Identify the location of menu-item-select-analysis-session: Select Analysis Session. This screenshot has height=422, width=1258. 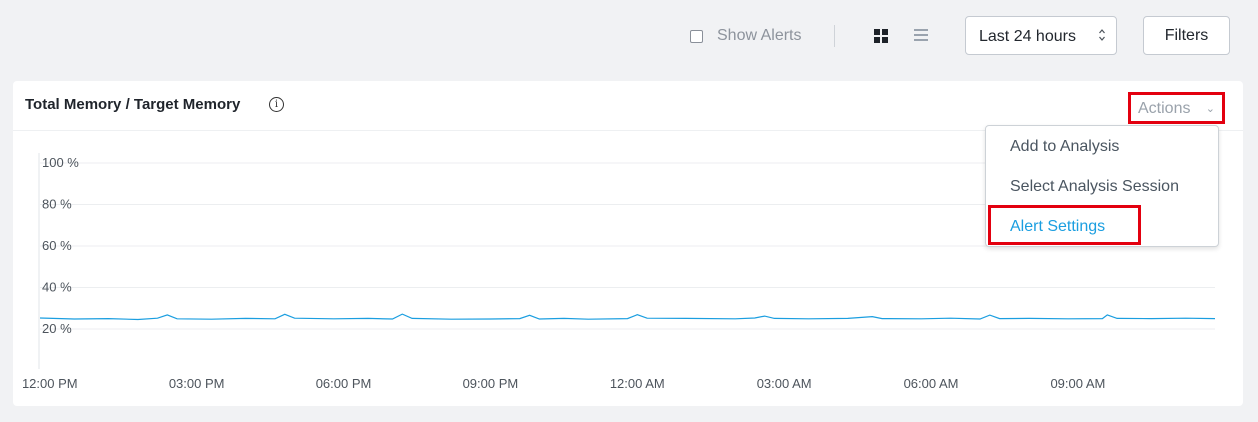
(1094, 186).